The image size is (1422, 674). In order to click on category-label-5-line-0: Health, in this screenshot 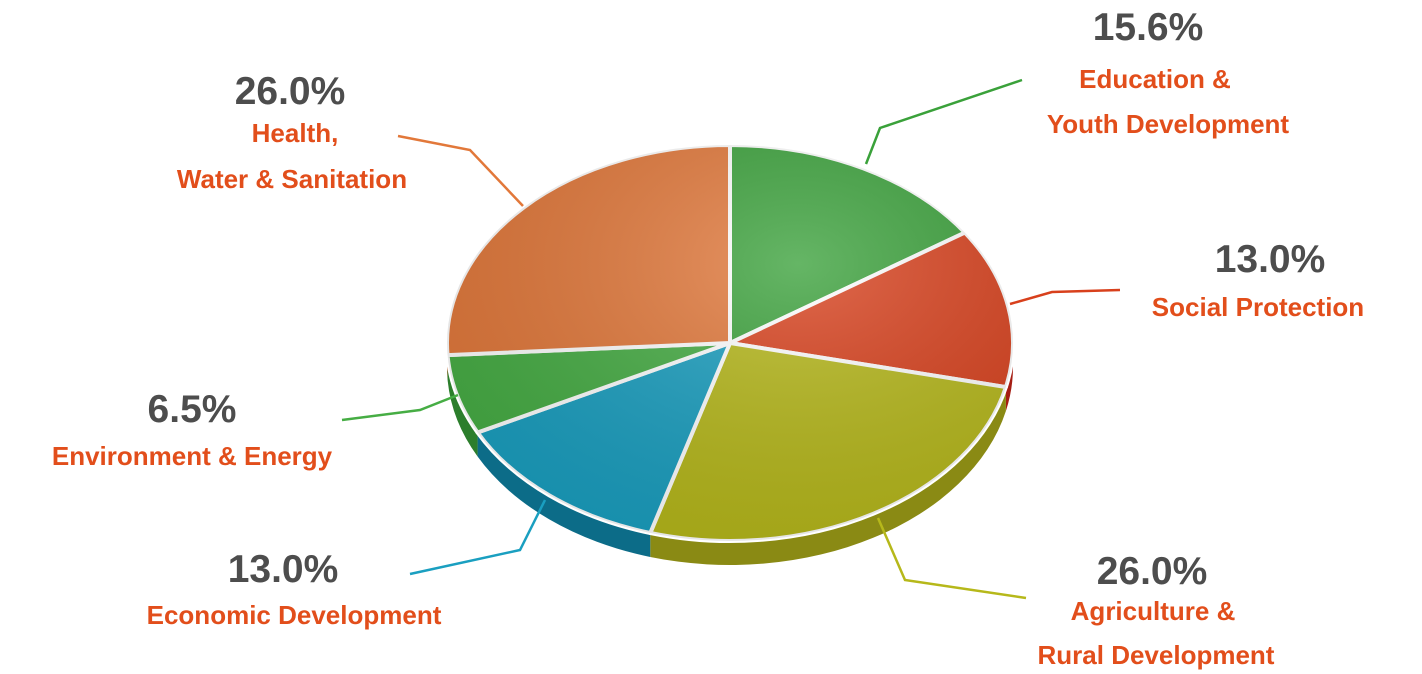, I will do `click(295, 133)`.